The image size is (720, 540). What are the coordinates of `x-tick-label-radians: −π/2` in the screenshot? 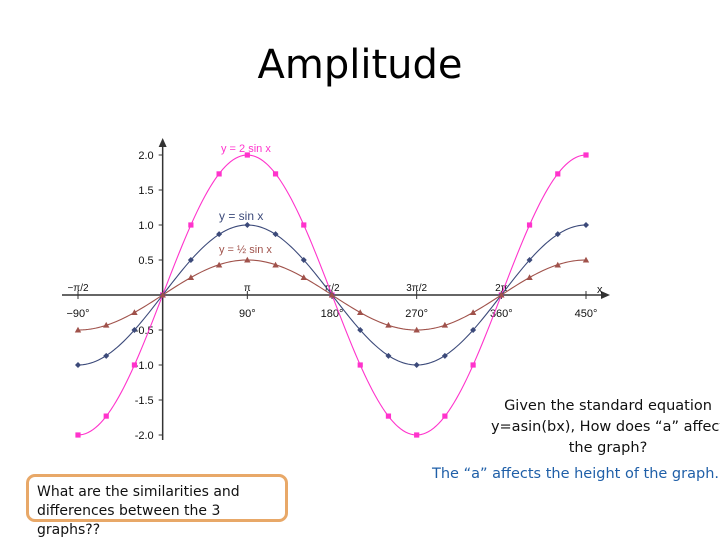 It's located at (78, 288).